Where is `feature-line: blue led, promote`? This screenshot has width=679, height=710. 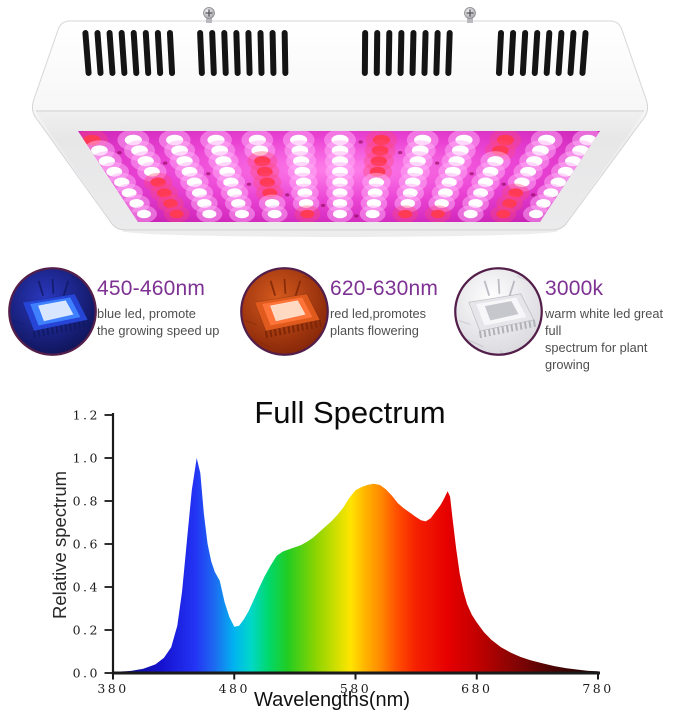 feature-line: blue led, promote is located at coordinates (146, 313).